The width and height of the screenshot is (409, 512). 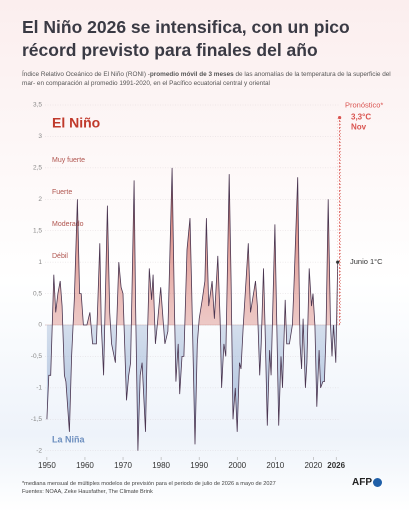 I want to click on y-tick-label: -1, so click(x=39, y=388).